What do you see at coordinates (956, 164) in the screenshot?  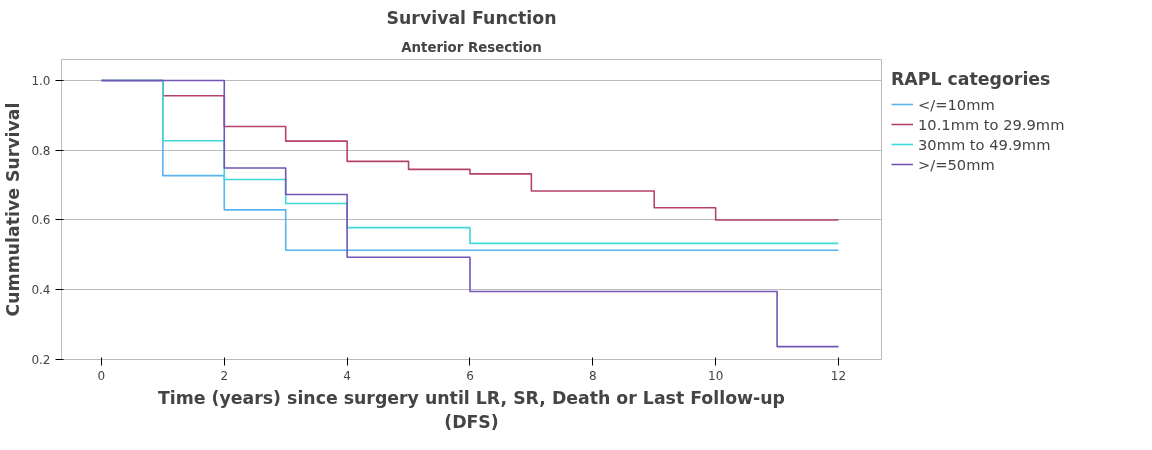 I see `legend-label: >/=50mm` at bounding box center [956, 164].